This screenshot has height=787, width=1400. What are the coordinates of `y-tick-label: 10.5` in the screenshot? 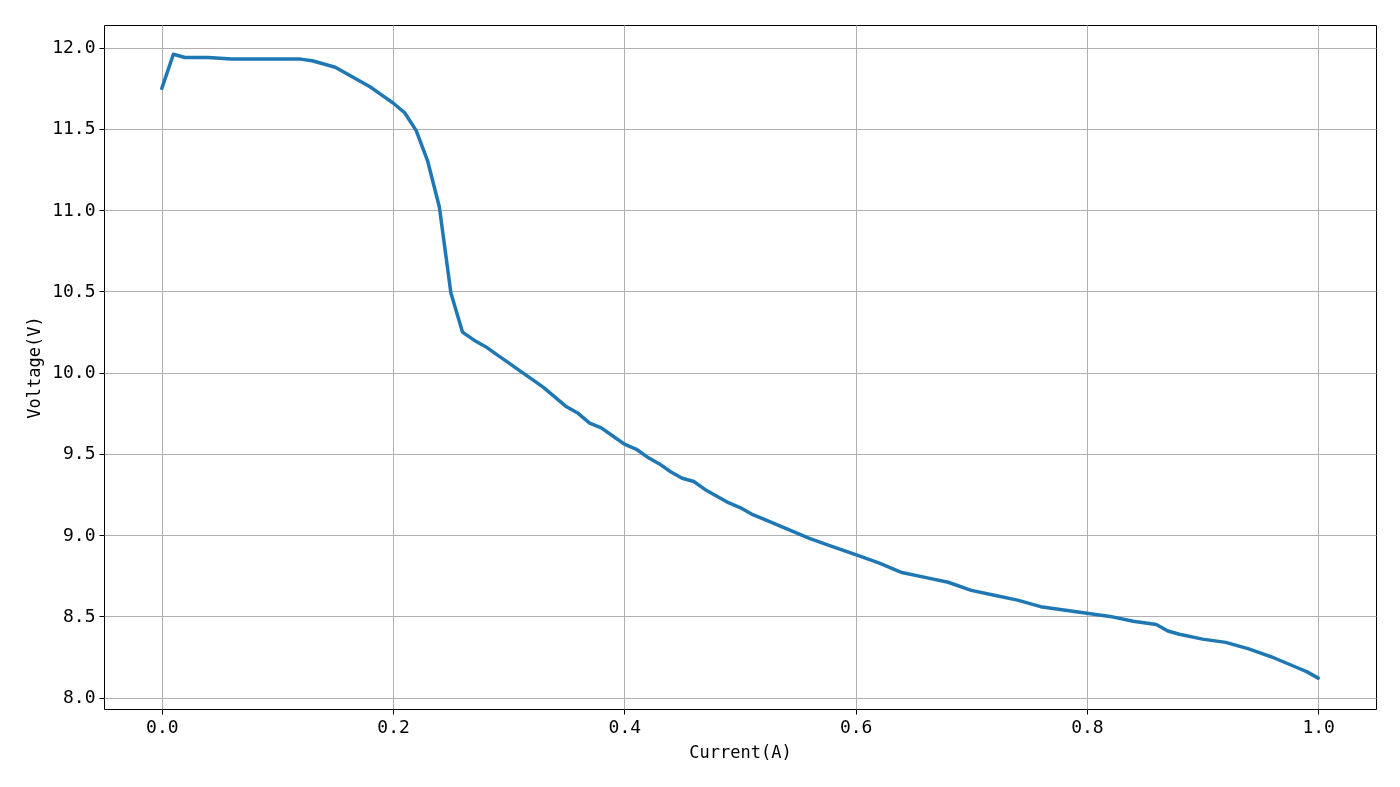 It's located at (74, 290).